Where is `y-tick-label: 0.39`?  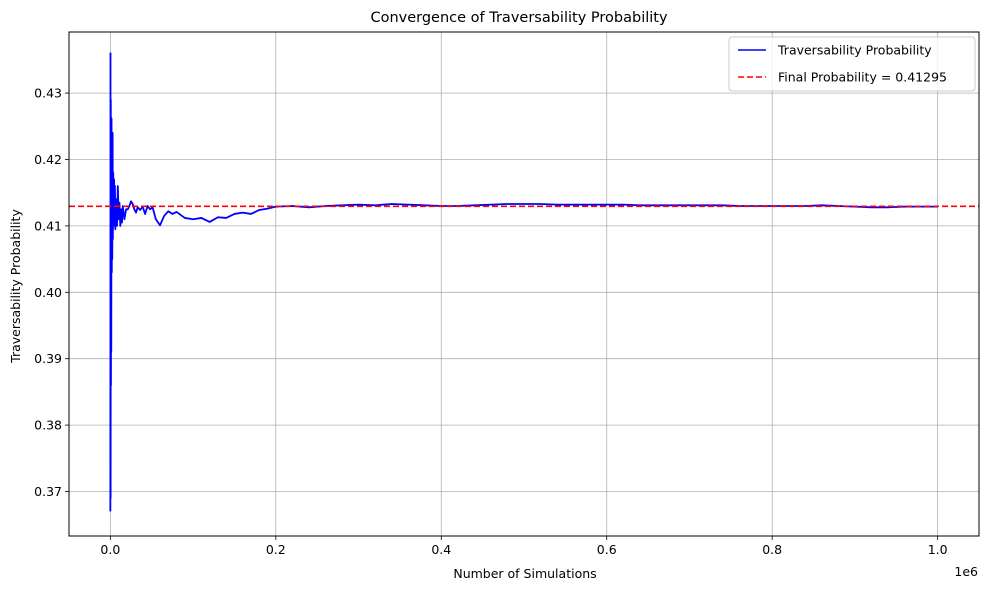
y-tick-label: 0.39 is located at coordinates (48, 358).